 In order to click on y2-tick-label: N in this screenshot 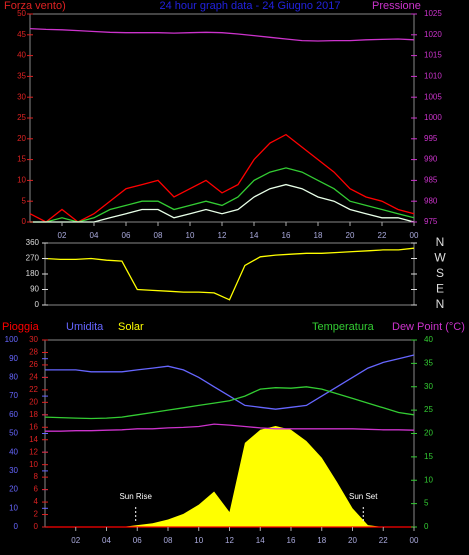, I will do `click(440, 242)`.